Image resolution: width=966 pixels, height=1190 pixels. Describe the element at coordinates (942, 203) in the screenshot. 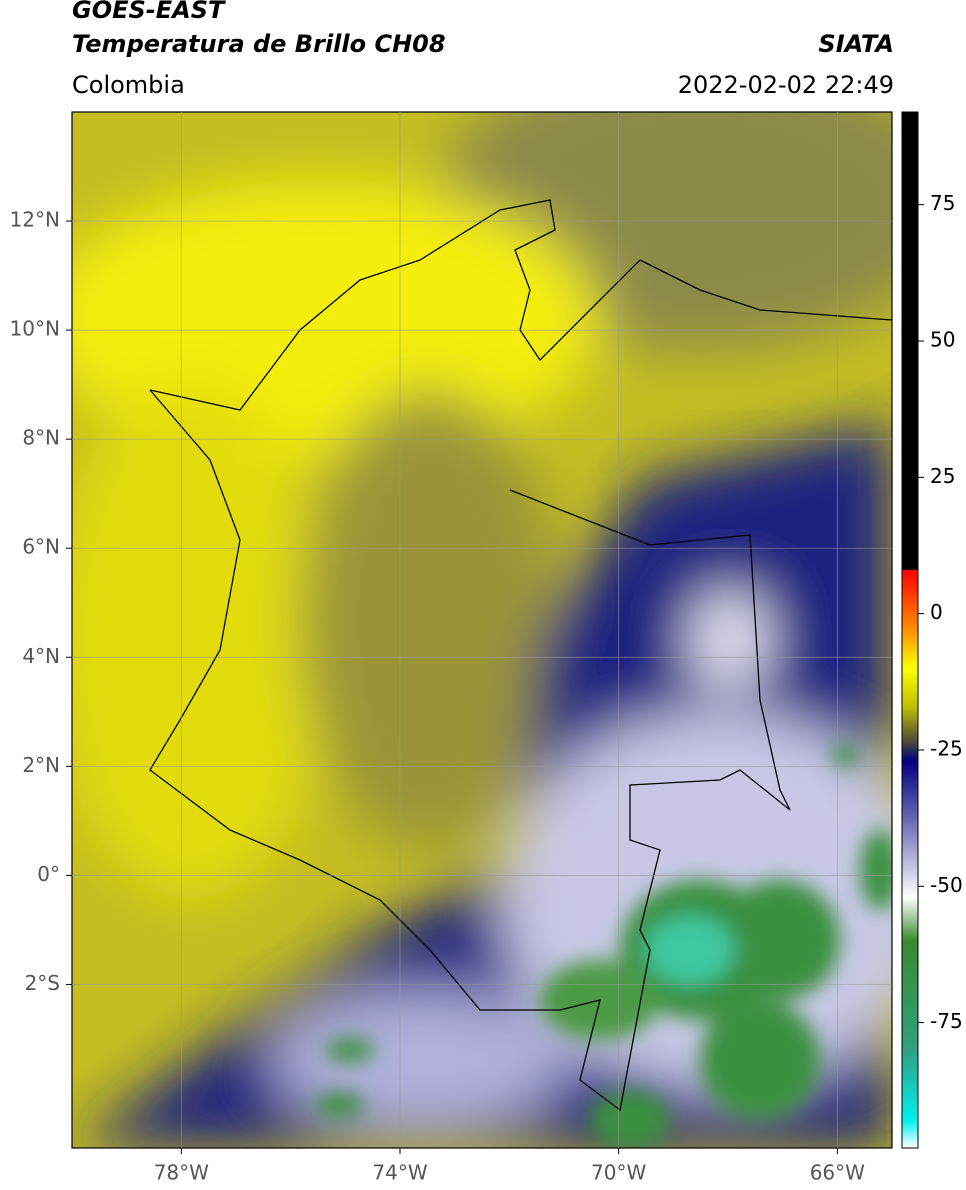

I see `colorbar-tick-label: 75` at that location.